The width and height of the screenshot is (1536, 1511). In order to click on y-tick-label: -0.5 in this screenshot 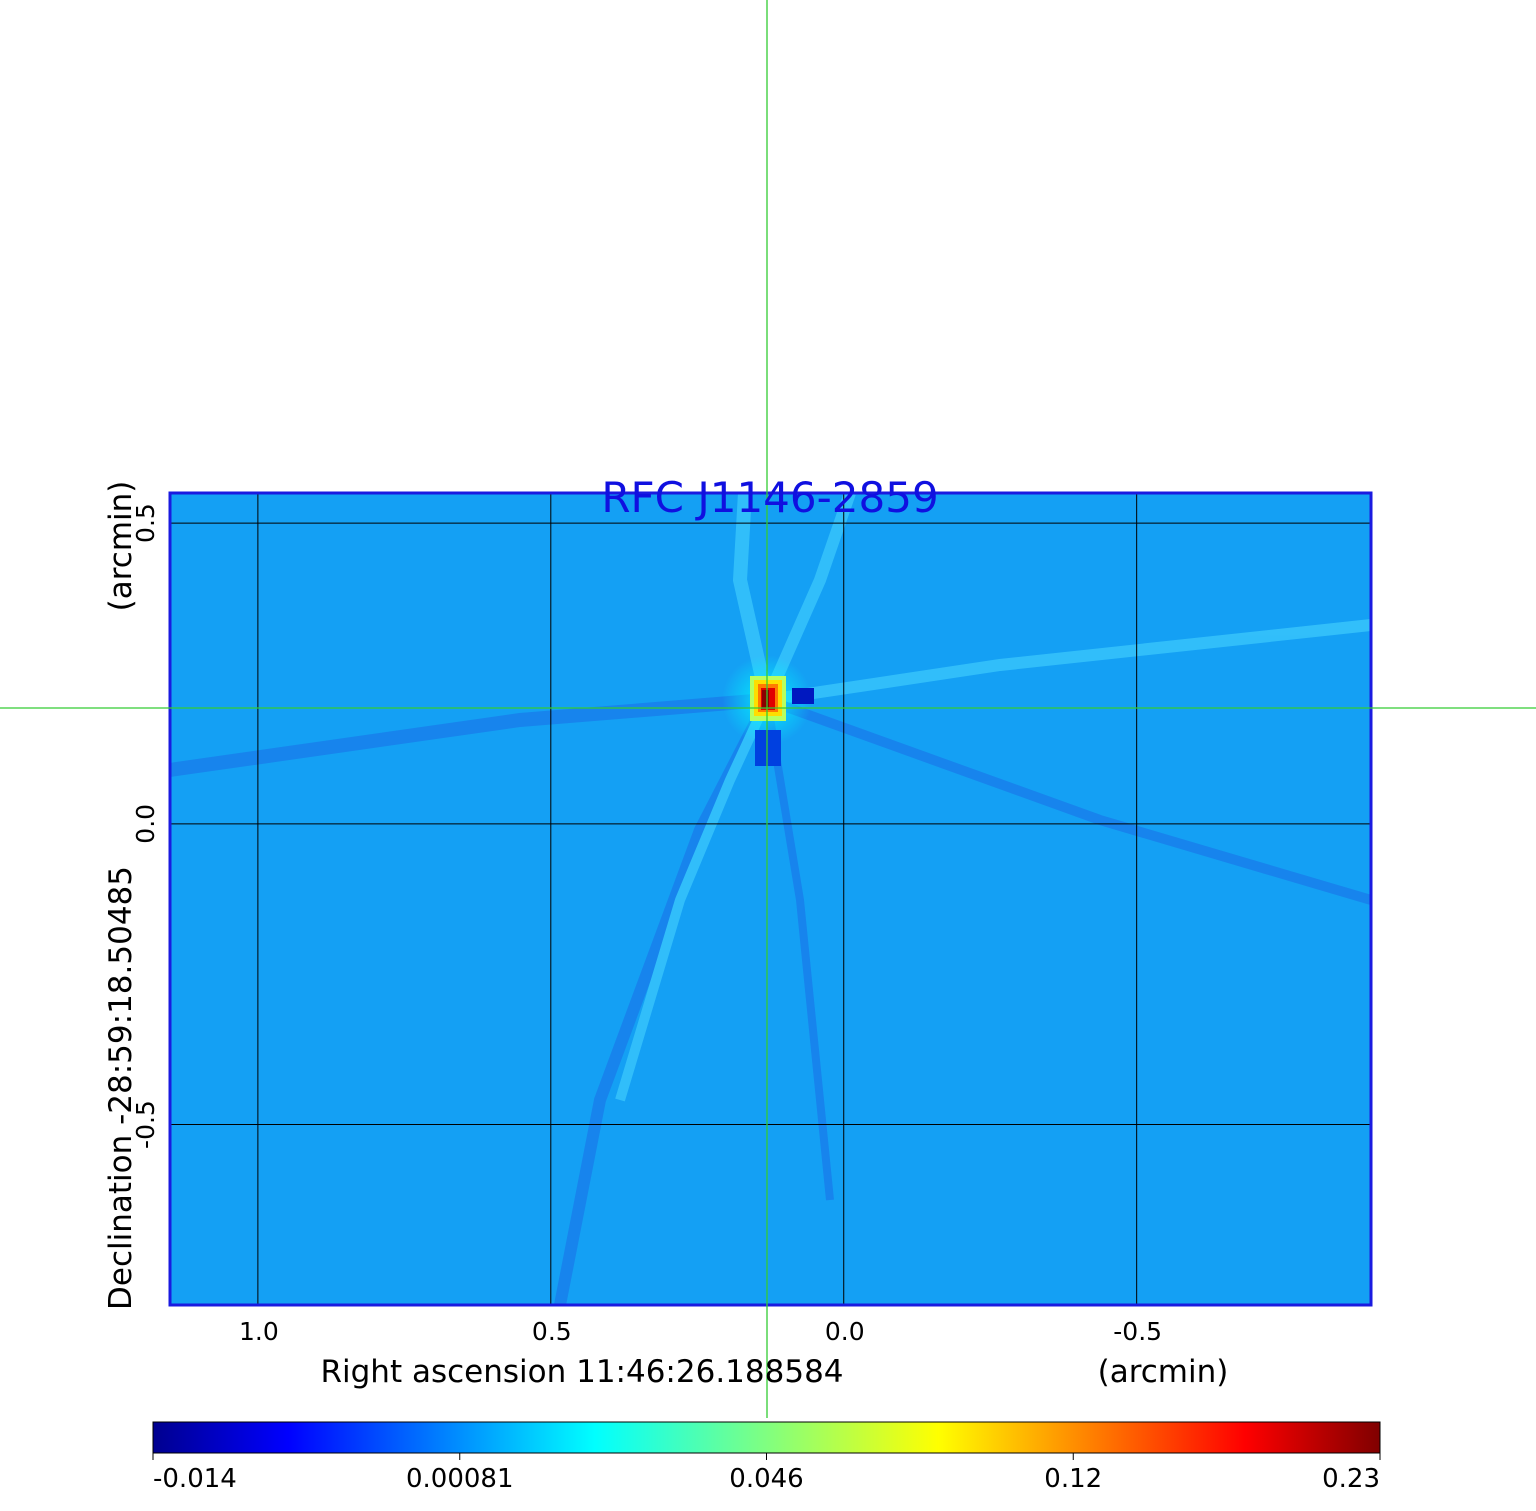, I will do `click(145, 1124)`.